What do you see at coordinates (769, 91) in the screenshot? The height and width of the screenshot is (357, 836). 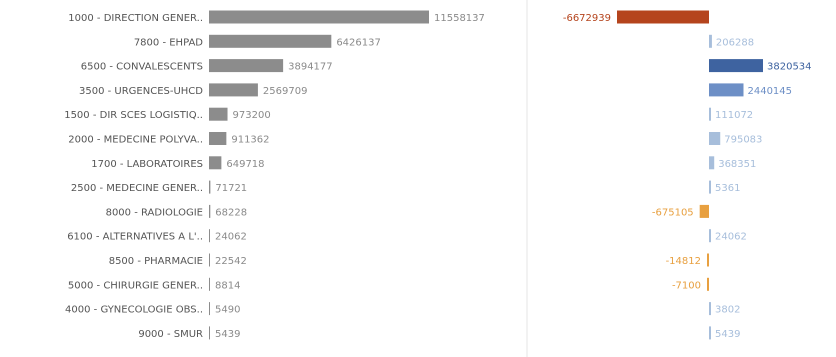 I see `right-value-label: 2440145` at bounding box center [769, 91].